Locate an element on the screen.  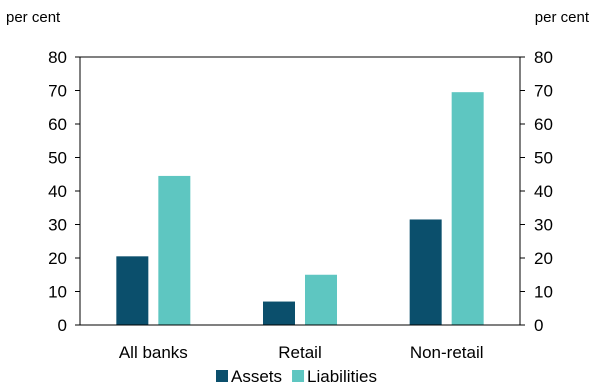
bar-assets-all-banks is located at coordinates (132, 290).